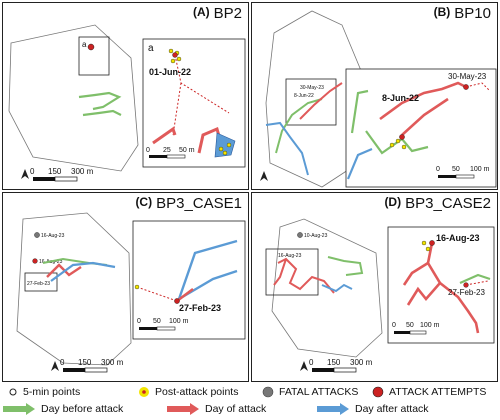 The image size is (500, 420). Describe the element at coordinates (466, 292) in the screenshot. I see `attack-date-label-2: 27-Feb-23` at that location.